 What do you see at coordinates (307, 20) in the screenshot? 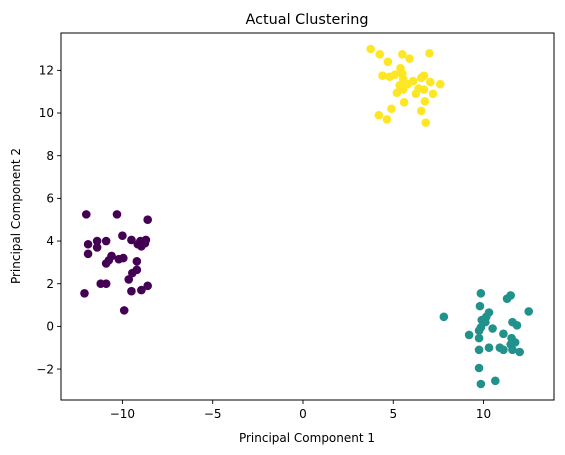
I see `chart-title: Actual Clustering` at bounding box center [307, 20].